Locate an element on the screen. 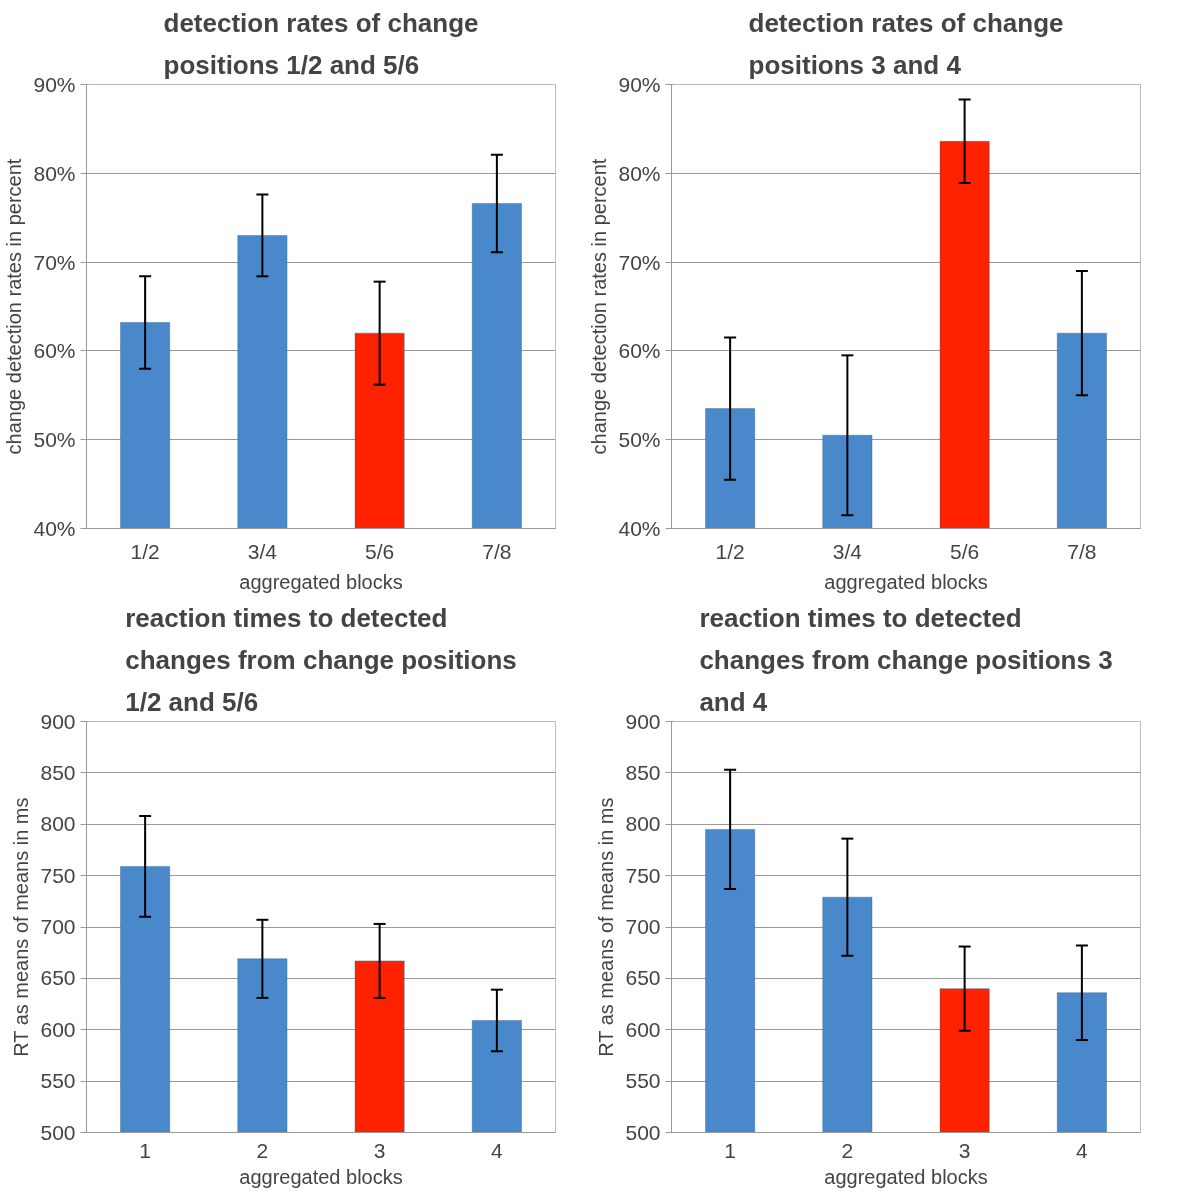  chart-title: reaction times to detected changes from change positions 3 and 4 is located at coordinates (906, 659).